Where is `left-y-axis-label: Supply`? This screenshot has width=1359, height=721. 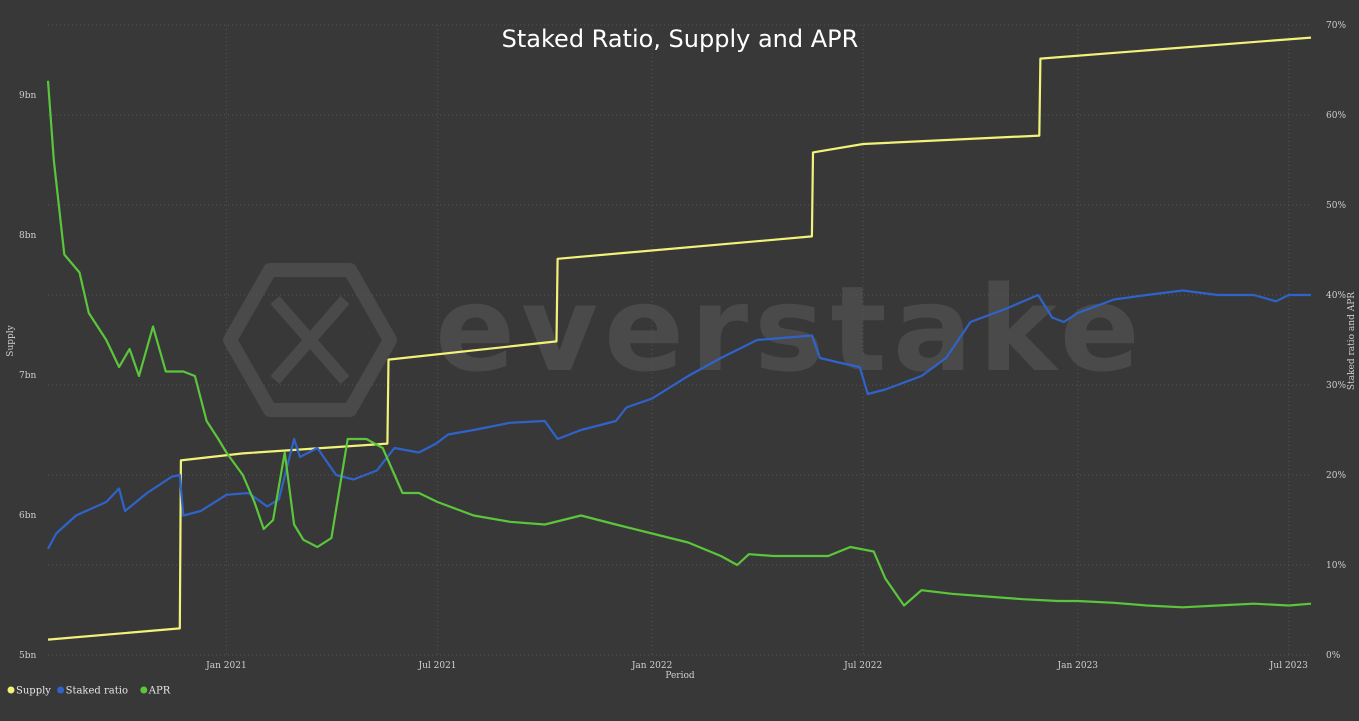
left-y-axis-label: Supply is located at coordinates (11, 340).